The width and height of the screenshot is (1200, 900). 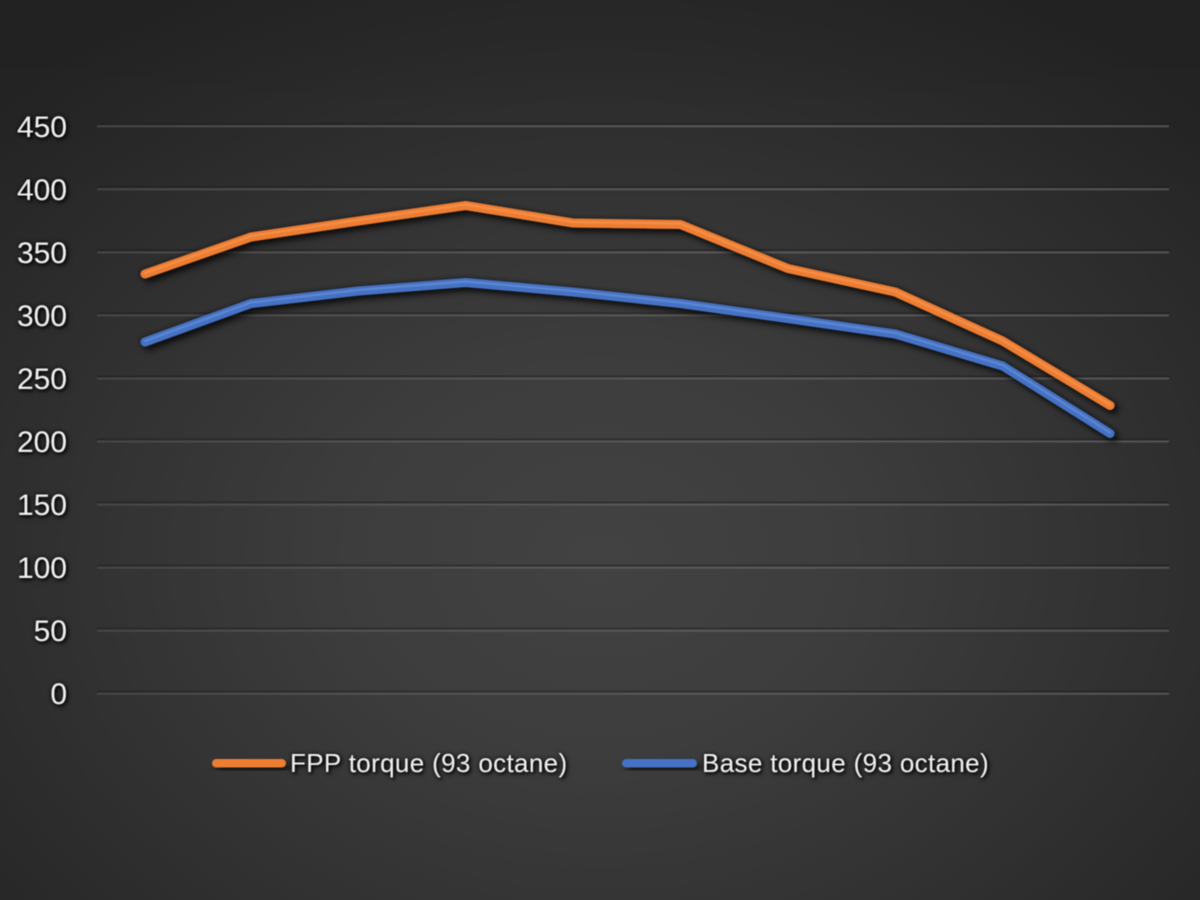 What do you see at coordinates (42, 442) in the screenshot?
I see `svg-text: 200` at bounding box center [42, 442].